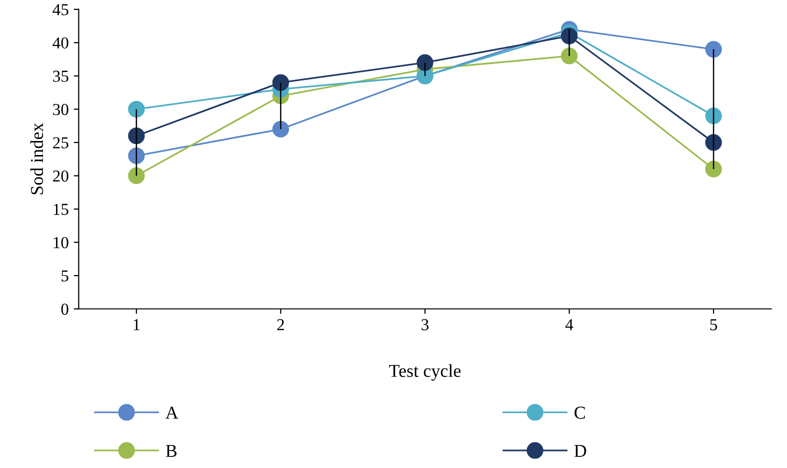 This screenshot has width=787, height=468. What do you see at coordinates (60, 176) in the screenshot?
I see `y-tick-label: 20` at bounding box center [60, 176].